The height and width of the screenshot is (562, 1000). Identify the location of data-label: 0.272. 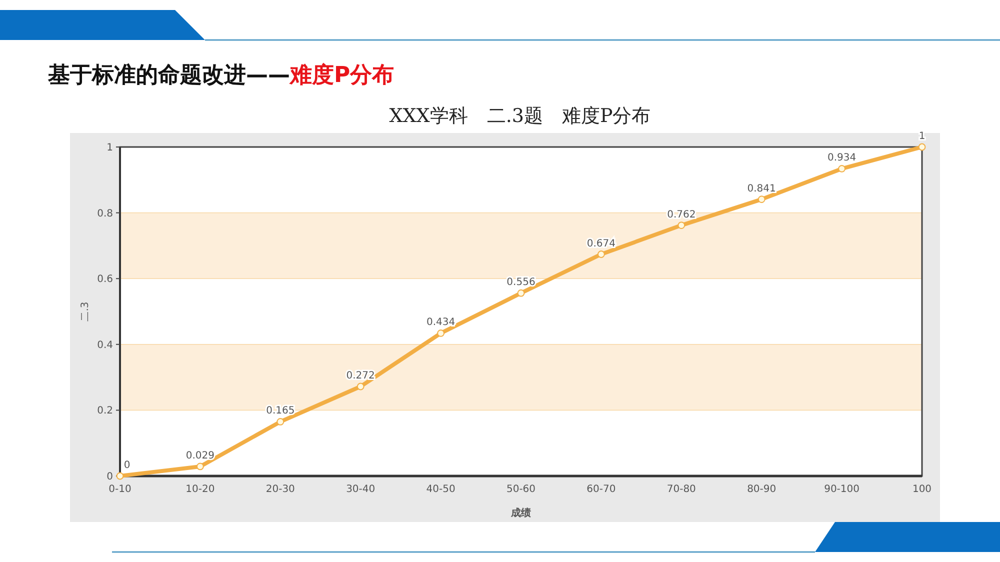
(360, 376).